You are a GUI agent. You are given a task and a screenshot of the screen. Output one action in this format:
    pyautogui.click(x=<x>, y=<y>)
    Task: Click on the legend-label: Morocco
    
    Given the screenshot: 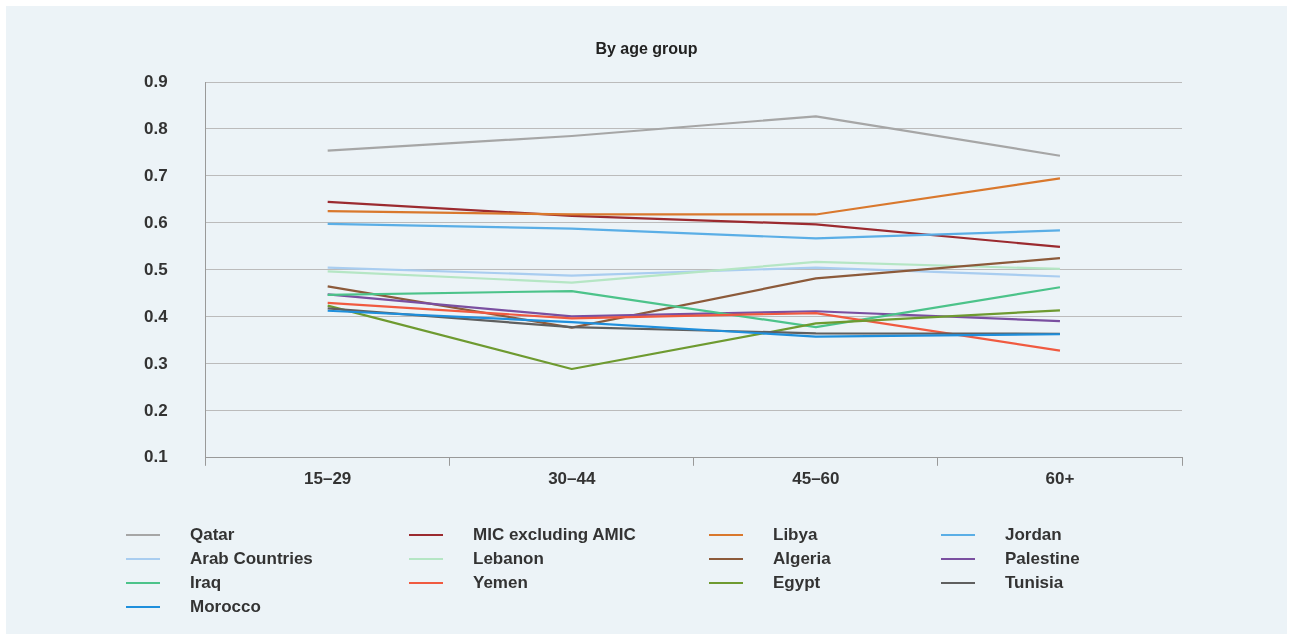 What is the action you would take?
    pyautogui.click(x=225, y=606)
    